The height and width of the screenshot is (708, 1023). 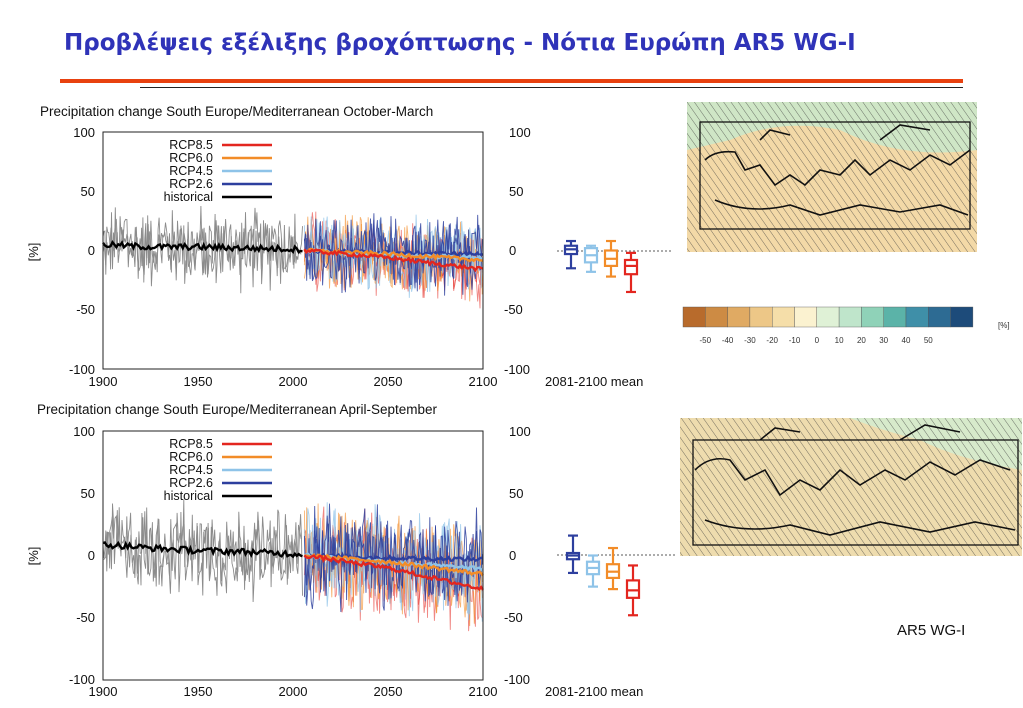 I want to click on top-ytick-left-minus50: -50, so click(x=85, y=309).